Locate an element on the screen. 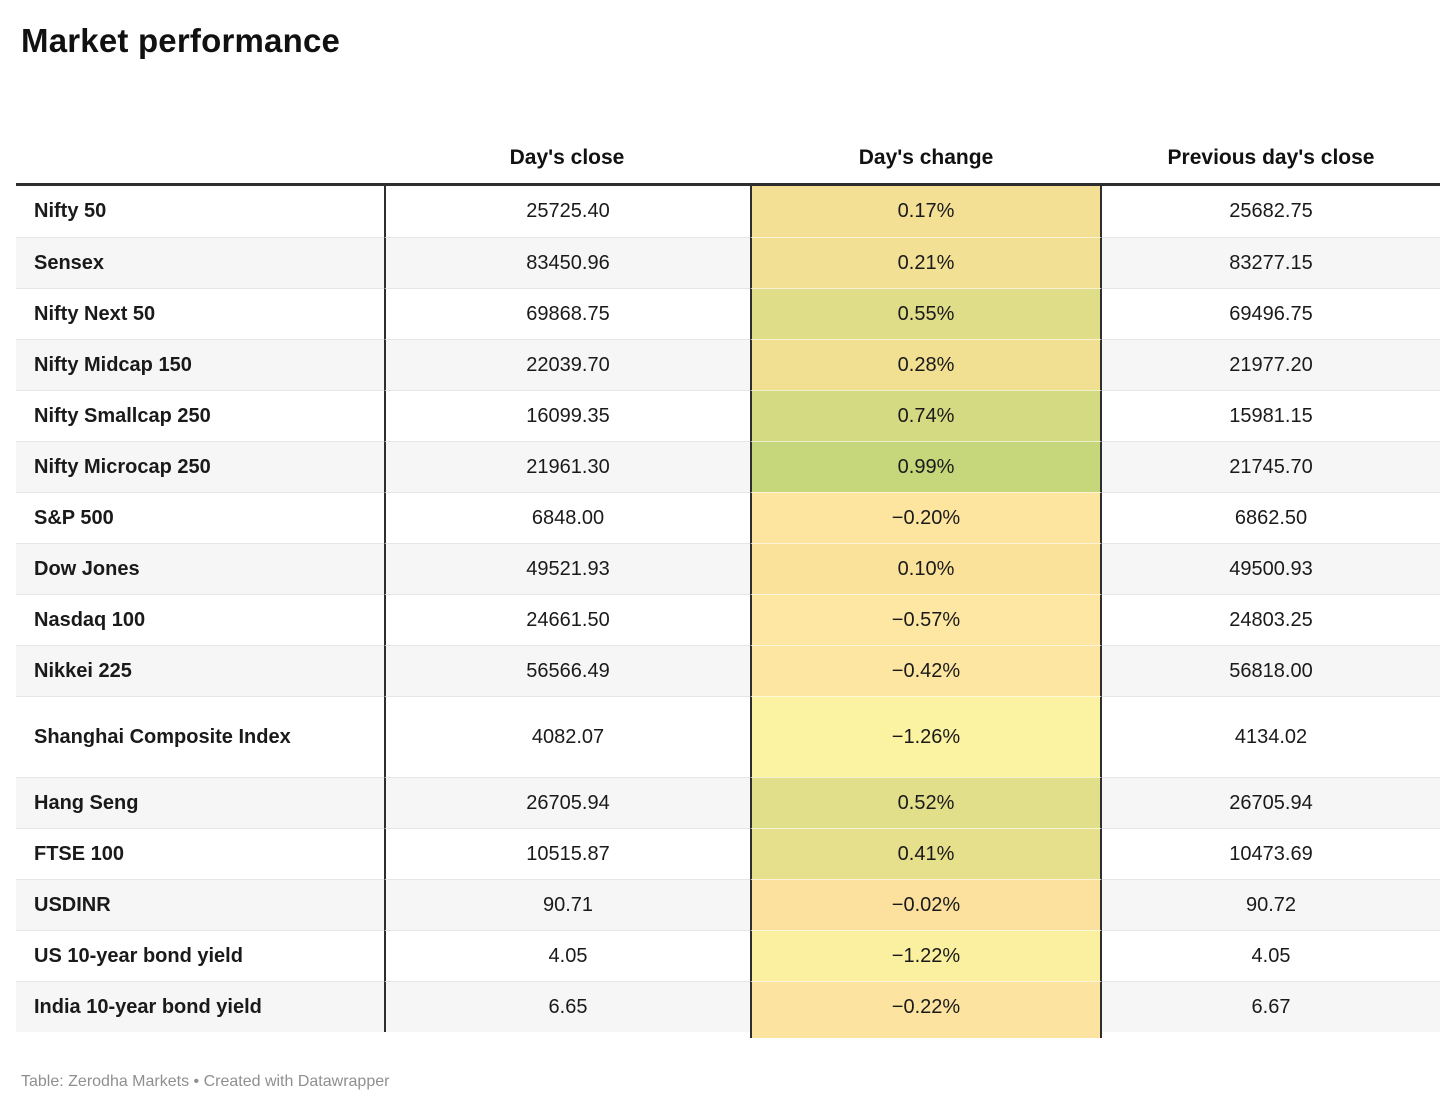 The image size is (1456, 1101). table-row: India 10-year bond yield 6.65 −0.22% 6.67 is located at coordinates (728, 1006).